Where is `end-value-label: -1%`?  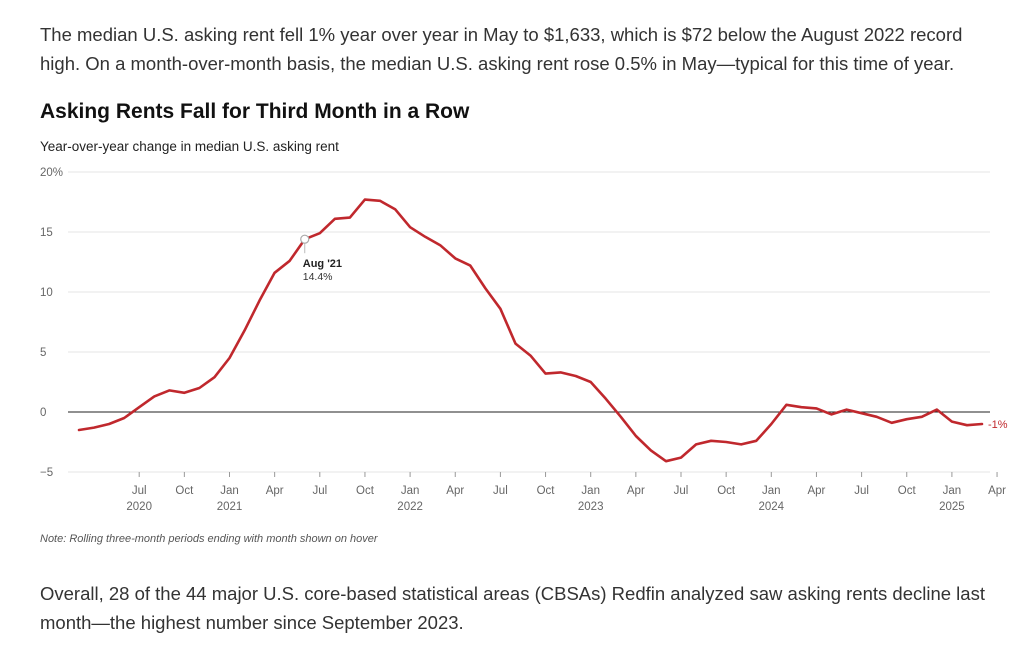 end-value-label: -1% is located at coordinates (998, 425).